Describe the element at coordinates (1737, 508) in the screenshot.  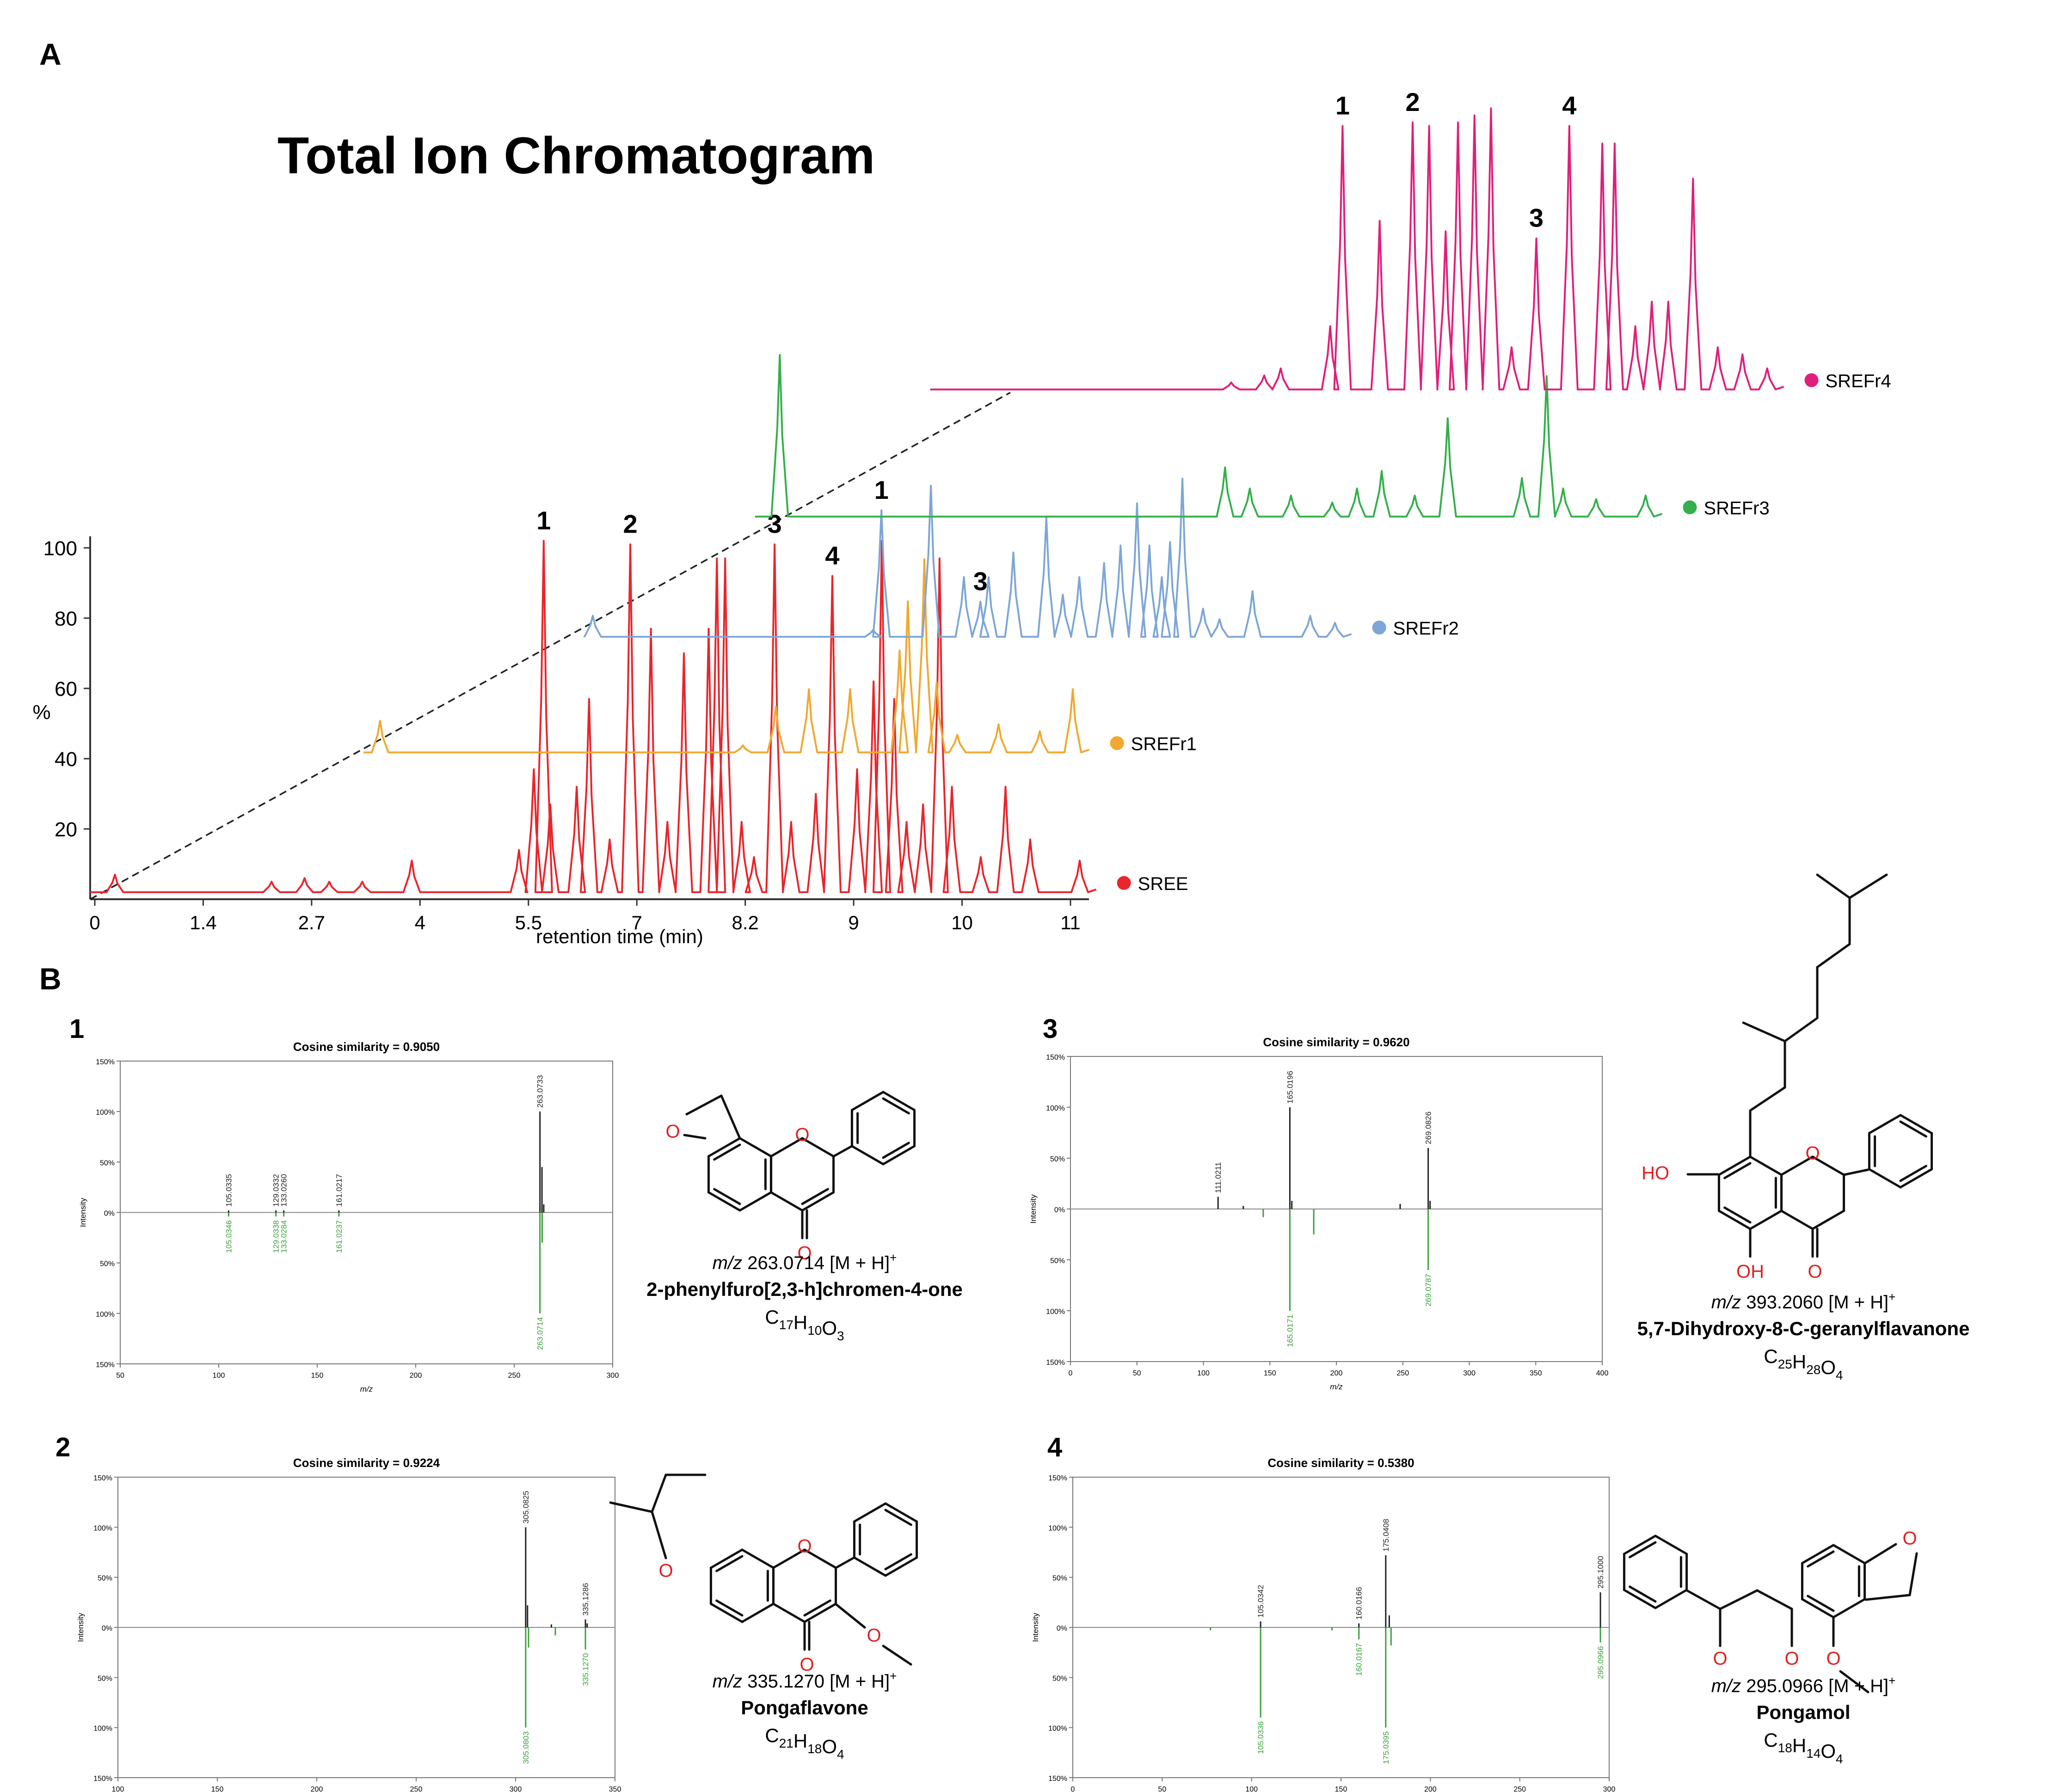
I see `legend-label-srefr3: SREFr3` at that location.